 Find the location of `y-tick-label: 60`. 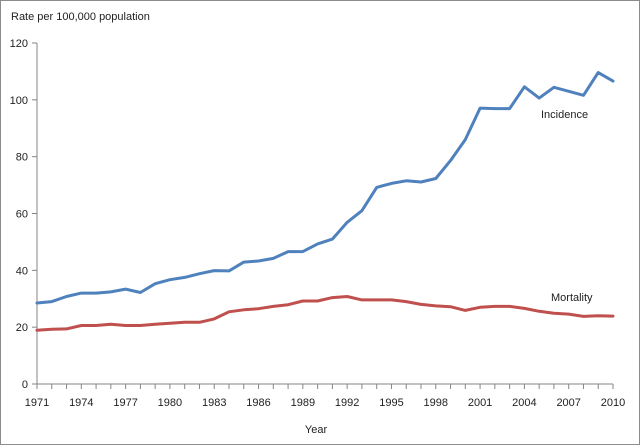

y-tick-label: 60 is located at coordinates (22, 215).